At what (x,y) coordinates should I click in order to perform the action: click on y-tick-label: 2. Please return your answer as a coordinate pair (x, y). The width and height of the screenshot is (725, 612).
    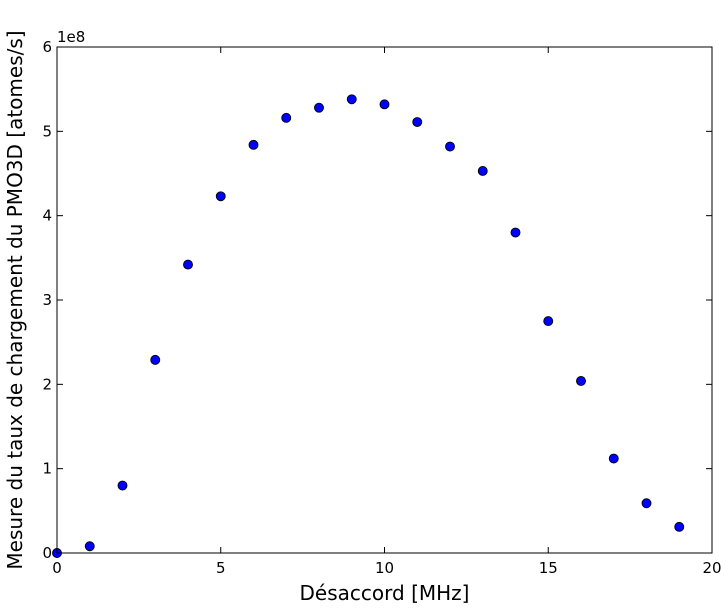
    Looking at the image, I should click on (47, 384).